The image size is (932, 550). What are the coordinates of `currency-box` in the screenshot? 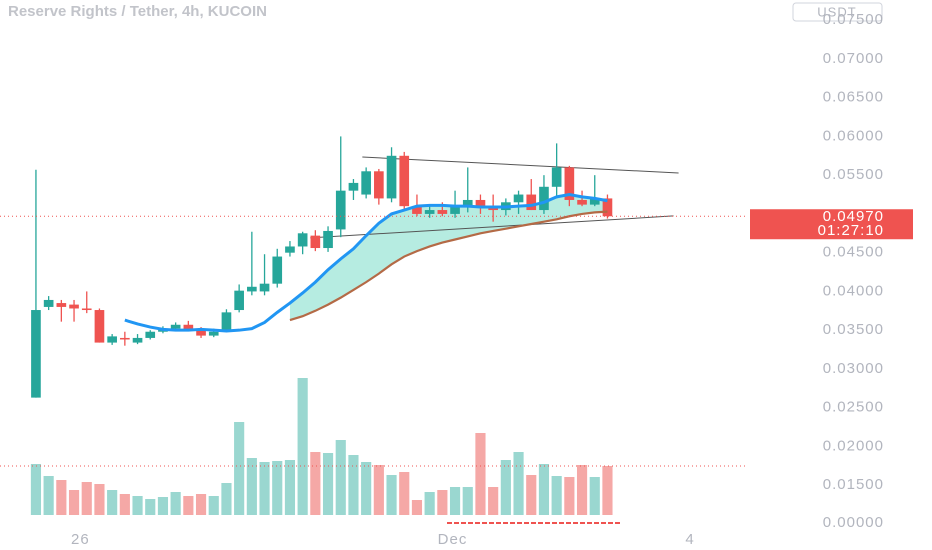 It's located at (837, 12).